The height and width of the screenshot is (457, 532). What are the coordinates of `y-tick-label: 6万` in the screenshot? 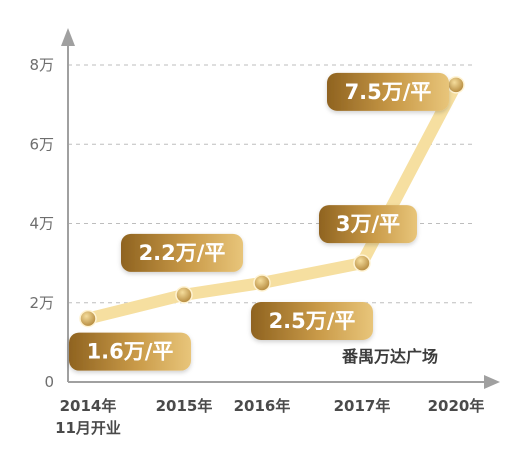 It's located at (41, 144).